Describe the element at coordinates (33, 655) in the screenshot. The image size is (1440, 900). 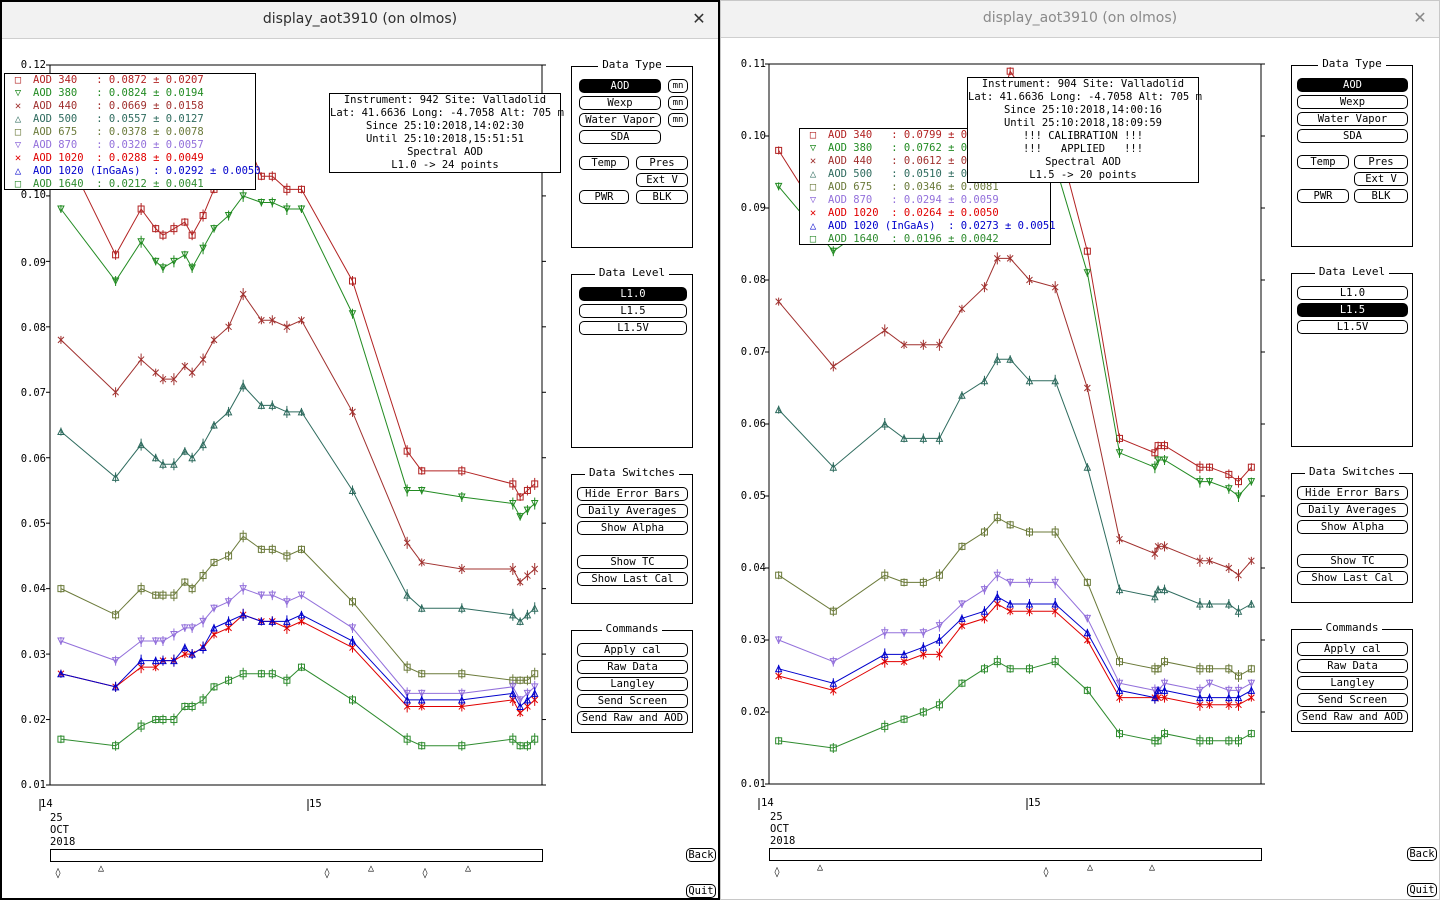
I see `y-tick-label: 0.03` at that location.